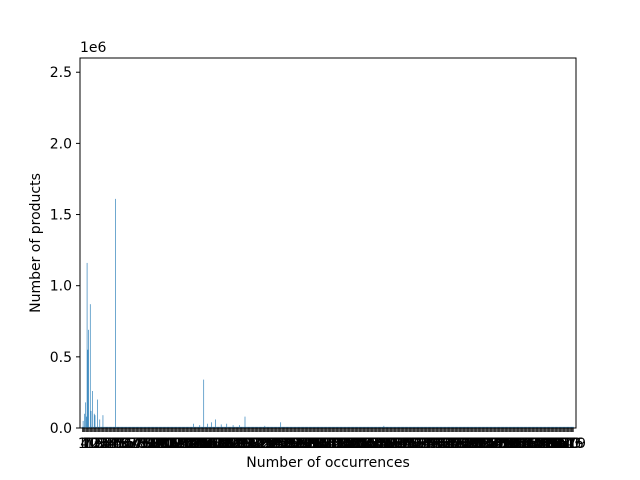 The height and width of the screenshot is (480, 640). What do you see at coordinates (249, 444) in the screenshot?
I see `x-tick-label: 211` at bounding box center [249, 444].